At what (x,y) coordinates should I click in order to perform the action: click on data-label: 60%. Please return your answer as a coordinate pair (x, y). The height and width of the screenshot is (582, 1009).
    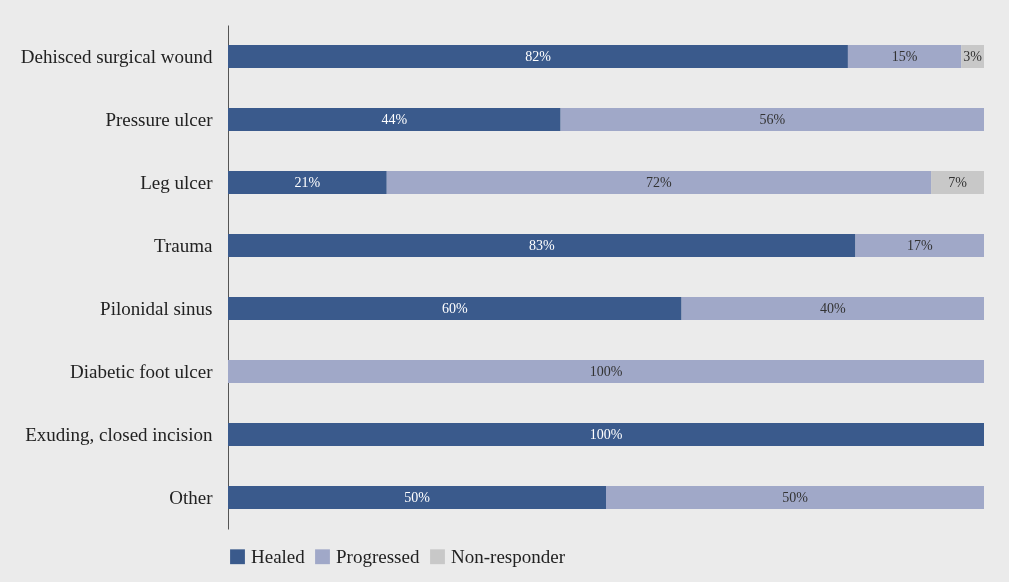
    Looking at the image, I should click on (454, 308).